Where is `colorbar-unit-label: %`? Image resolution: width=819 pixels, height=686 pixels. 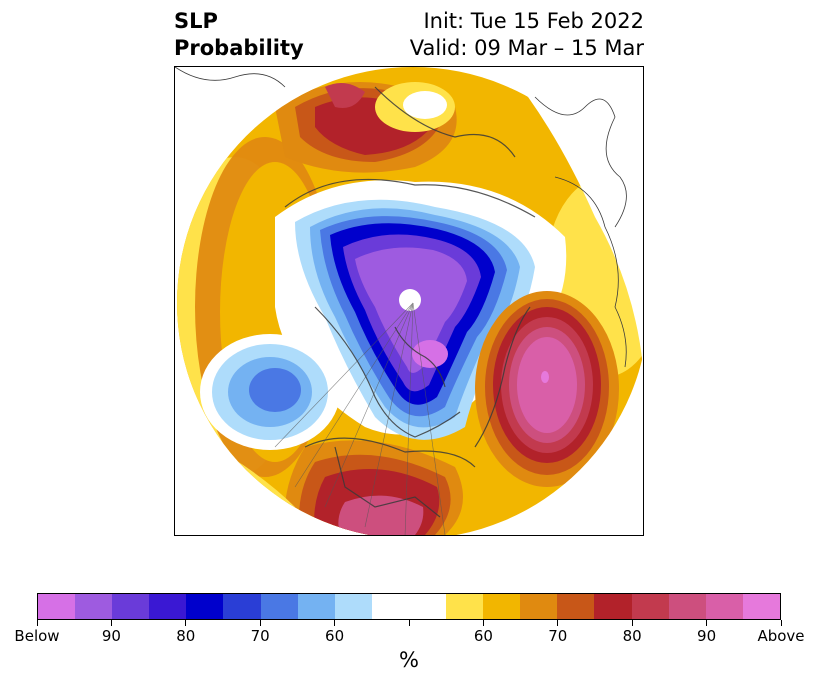
colorbar-unit-label: % is located at coordinates (409, 660).